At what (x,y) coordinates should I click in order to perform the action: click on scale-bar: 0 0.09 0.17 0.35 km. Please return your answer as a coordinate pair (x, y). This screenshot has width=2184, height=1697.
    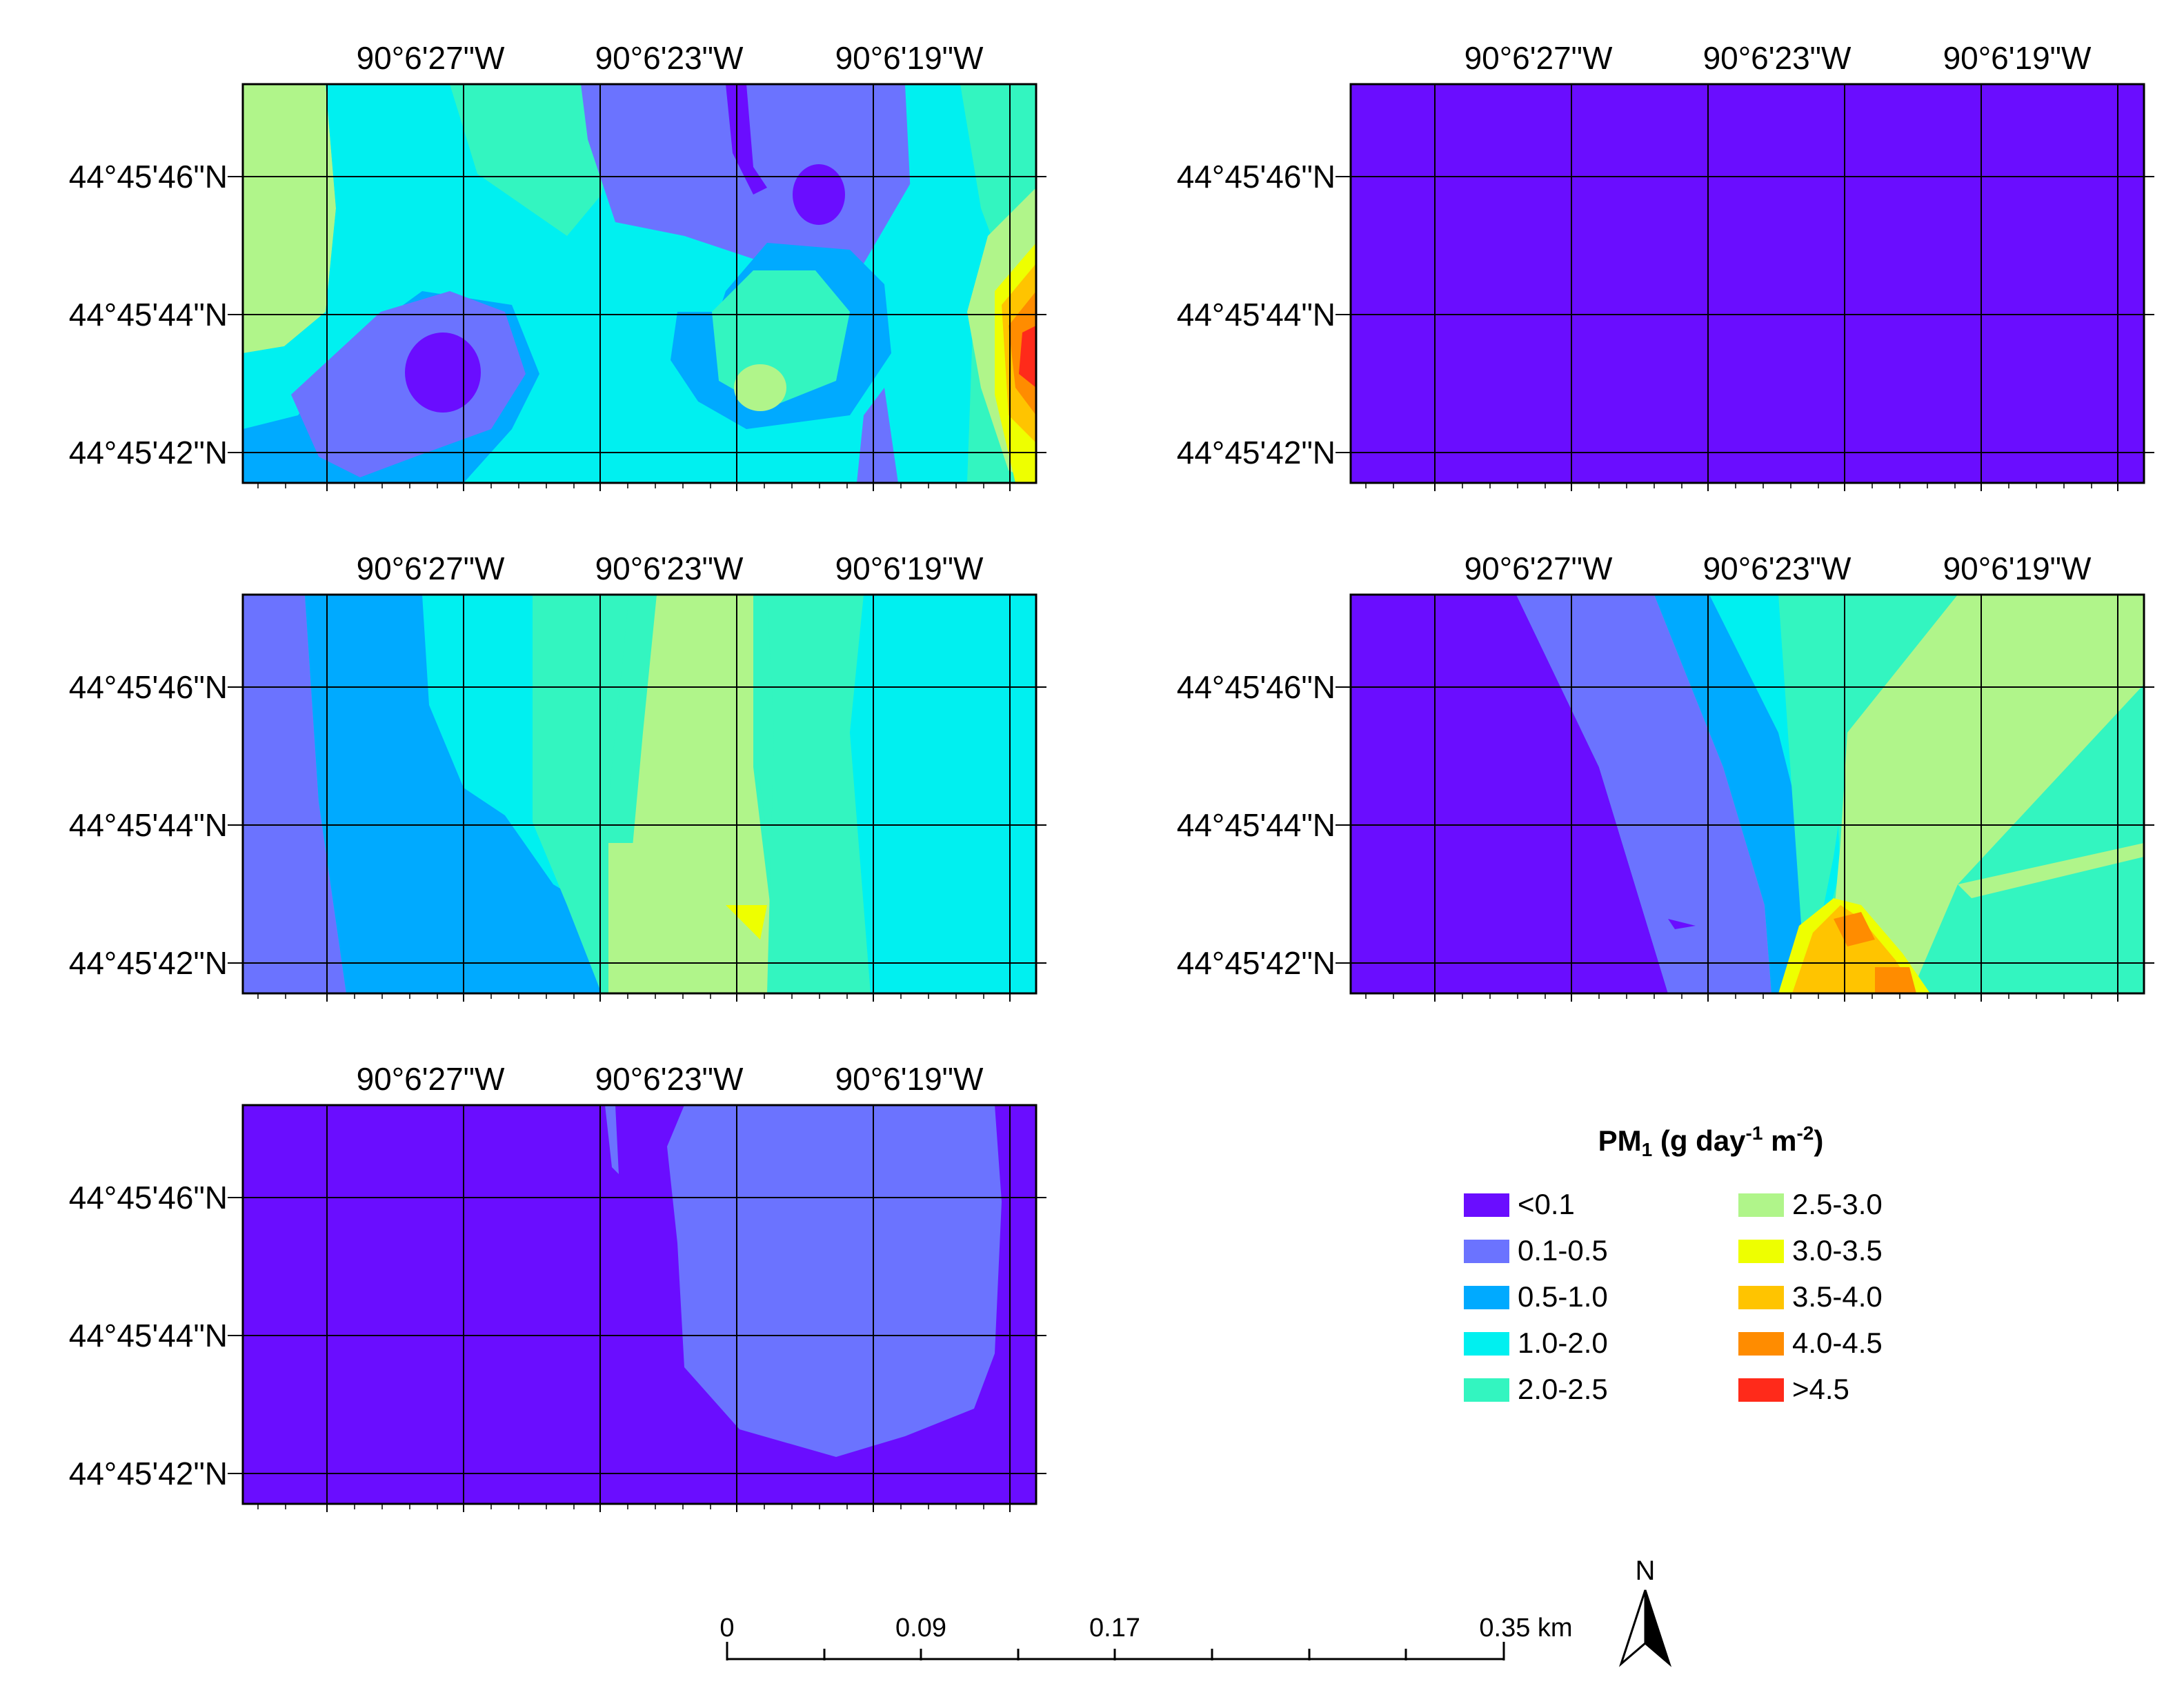
    Looking at the image, I should click on (1146, 1637).